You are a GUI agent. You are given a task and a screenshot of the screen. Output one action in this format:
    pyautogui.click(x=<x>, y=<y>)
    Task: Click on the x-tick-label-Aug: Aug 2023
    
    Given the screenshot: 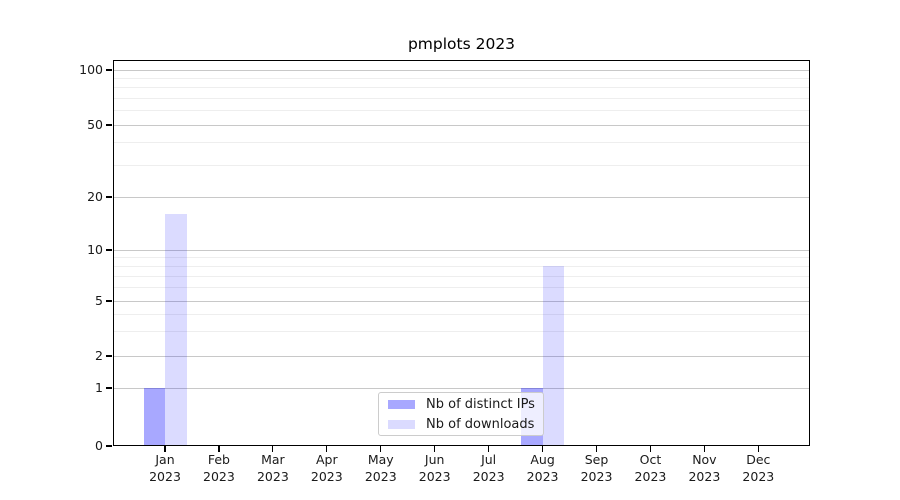 What is the action you would take?
    pyautogui.click(x=542, y=468)
    